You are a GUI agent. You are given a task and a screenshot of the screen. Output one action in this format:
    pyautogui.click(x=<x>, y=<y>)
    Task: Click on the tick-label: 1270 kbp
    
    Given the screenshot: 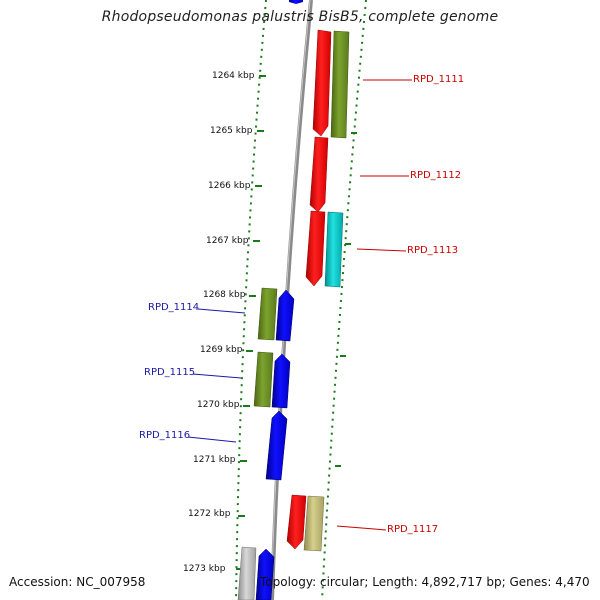 What is the action you would take?
    pyautogui.click(x=218, y=405)
    